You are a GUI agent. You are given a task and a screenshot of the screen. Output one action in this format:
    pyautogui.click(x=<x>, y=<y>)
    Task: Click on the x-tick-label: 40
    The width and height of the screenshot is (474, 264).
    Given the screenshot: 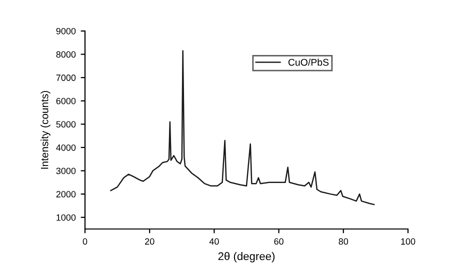 What is the action you would take?
    pyautogui.click(x=214, y=241)
    